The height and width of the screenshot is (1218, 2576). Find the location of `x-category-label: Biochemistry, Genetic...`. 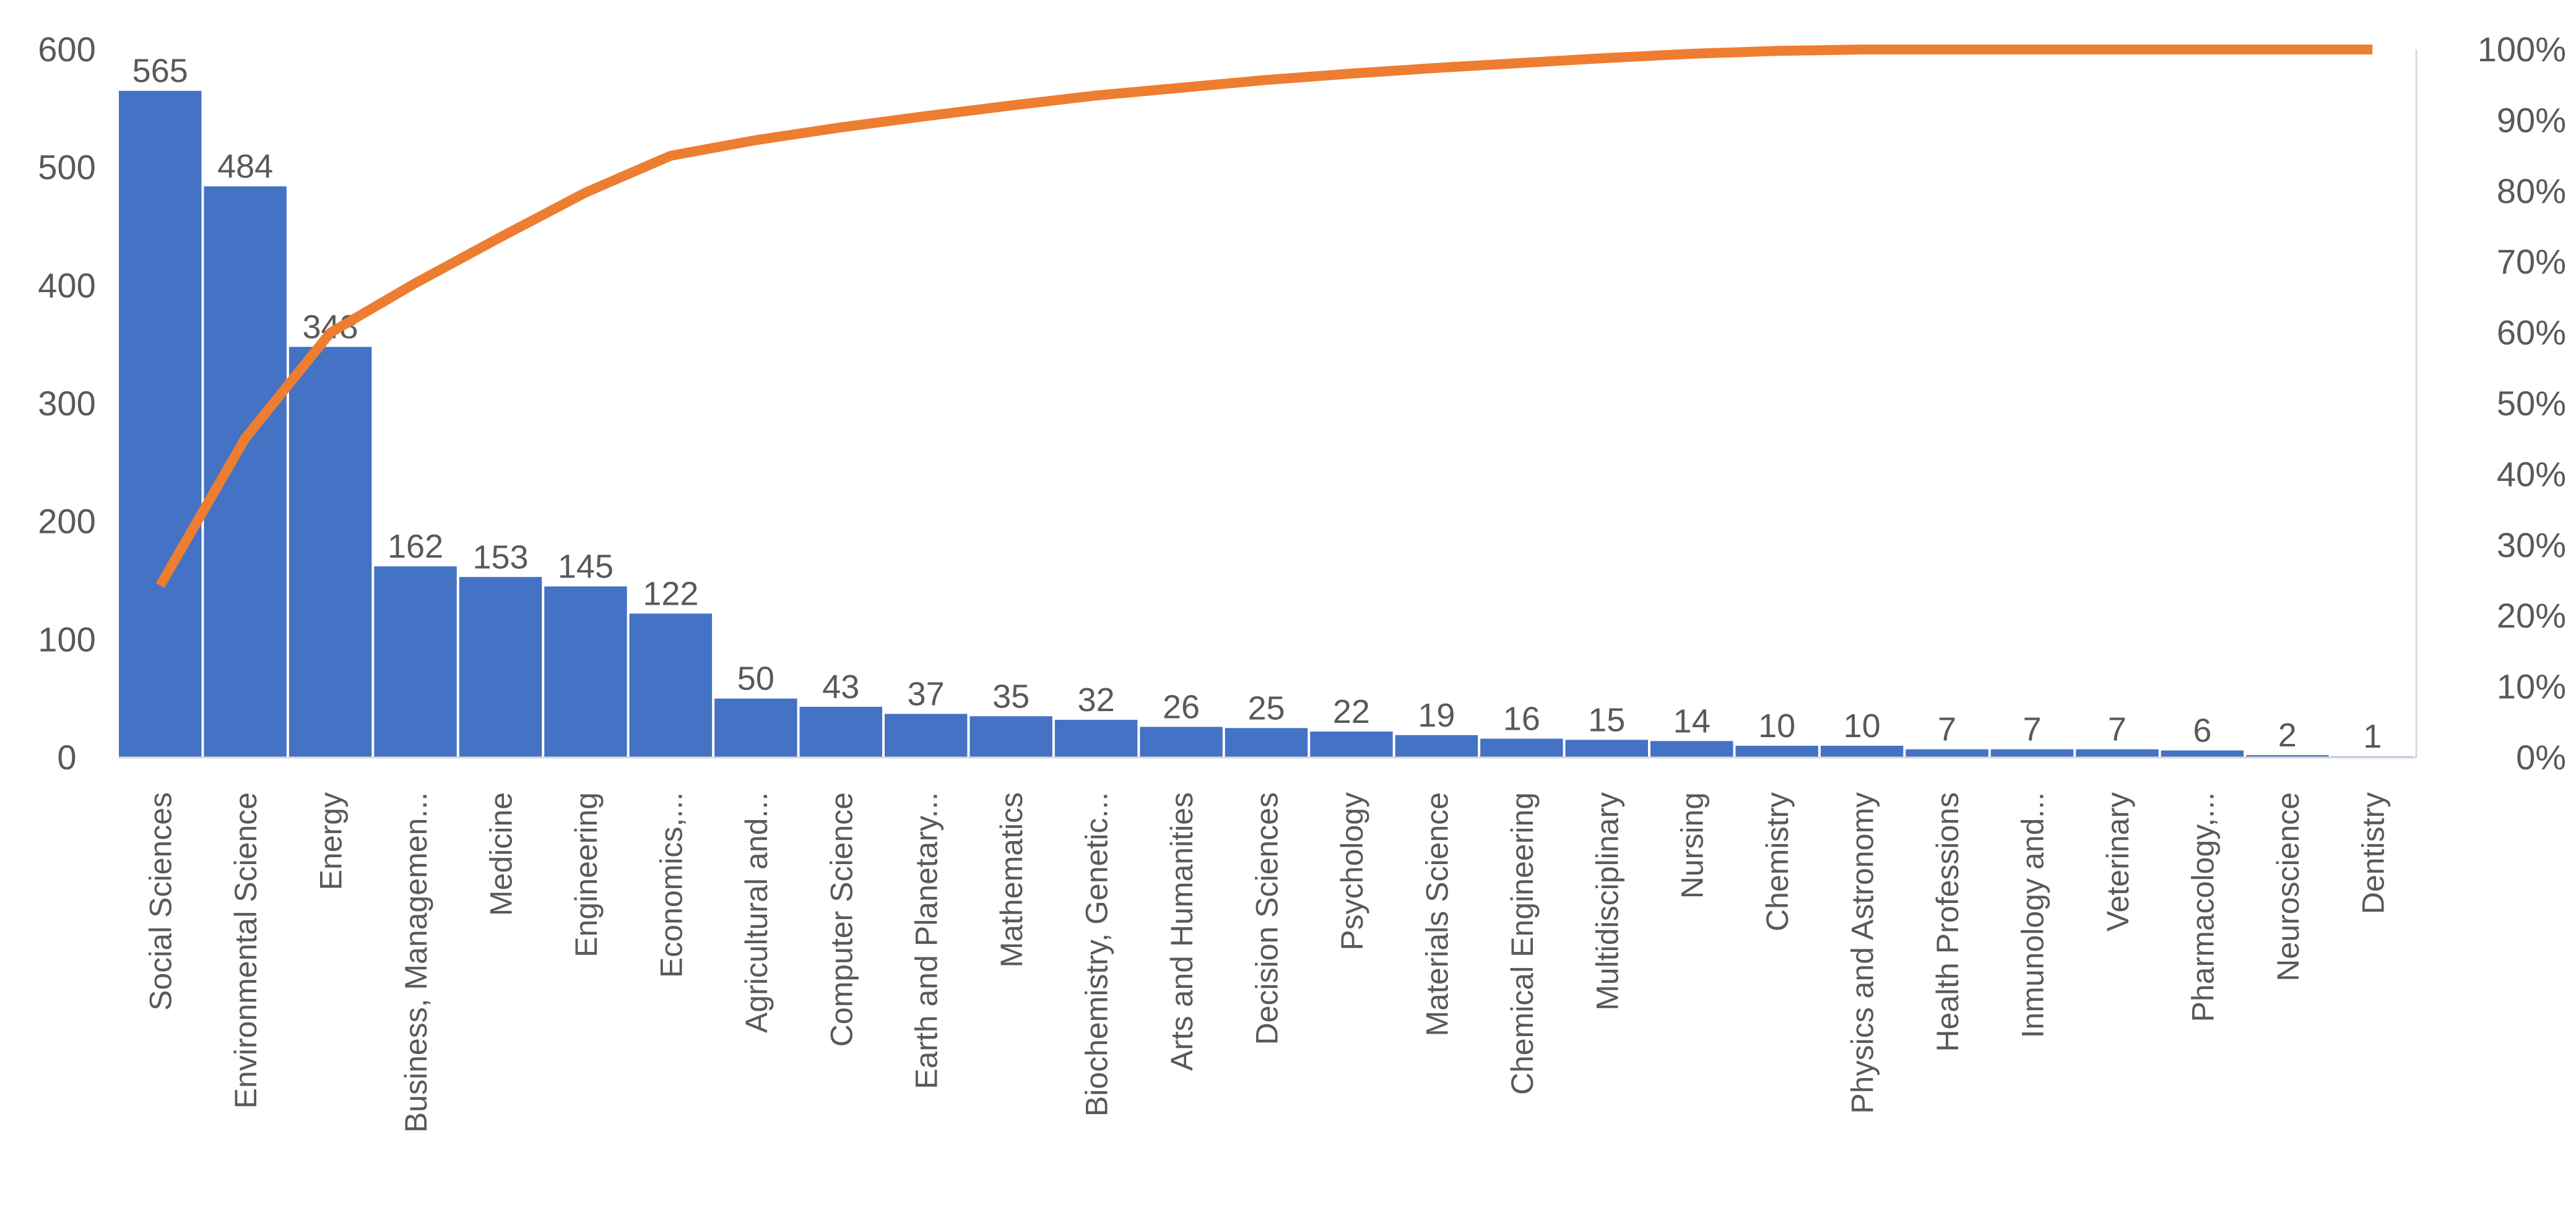

x-category-label: Biochemistry, Genetic... is located at coordinates (1097, 954).